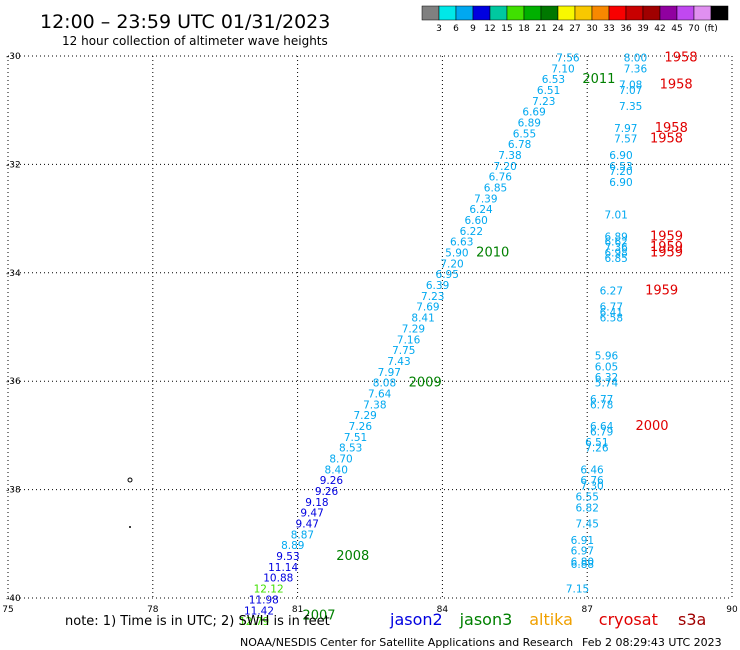 The height and width of the screenshot is (650, 740). What do you see at coordinates (606, 378) in the screenshot?
I see `wave-height-point: 6.32` at bounding box center [606, 378].